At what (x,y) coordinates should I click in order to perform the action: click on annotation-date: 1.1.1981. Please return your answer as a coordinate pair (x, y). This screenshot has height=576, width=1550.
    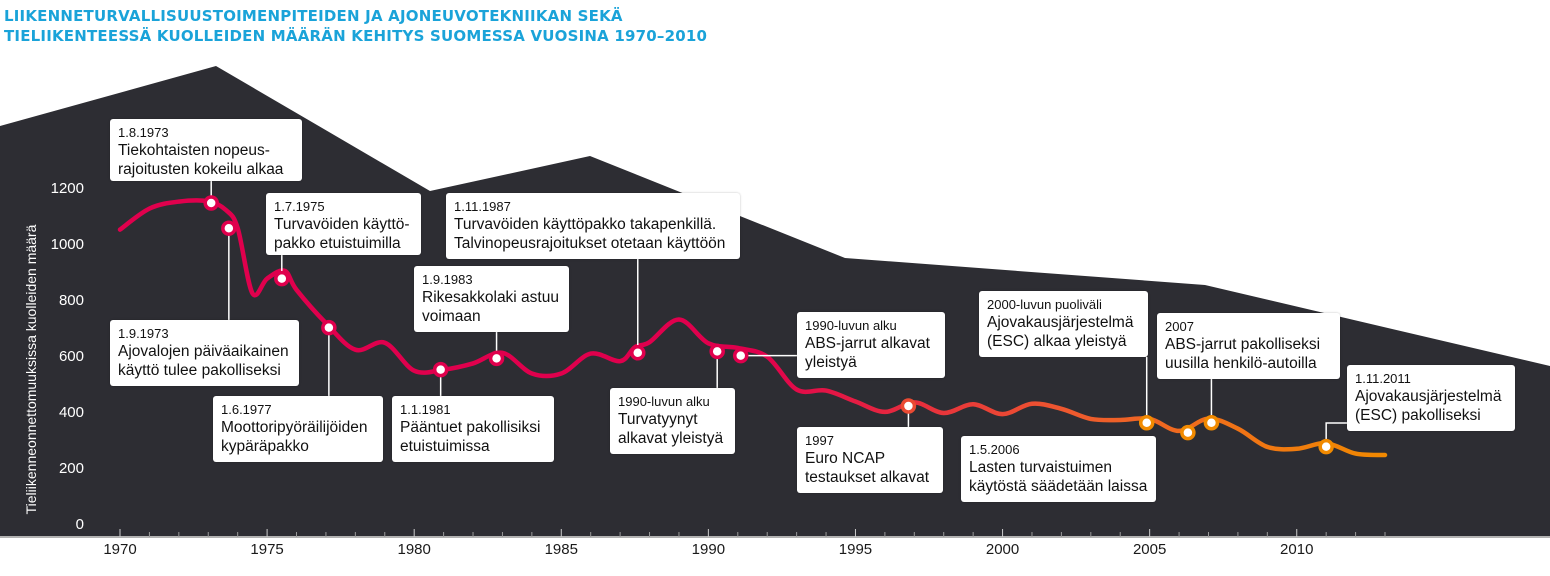
    Looking at the image, I should click on (425, 409).